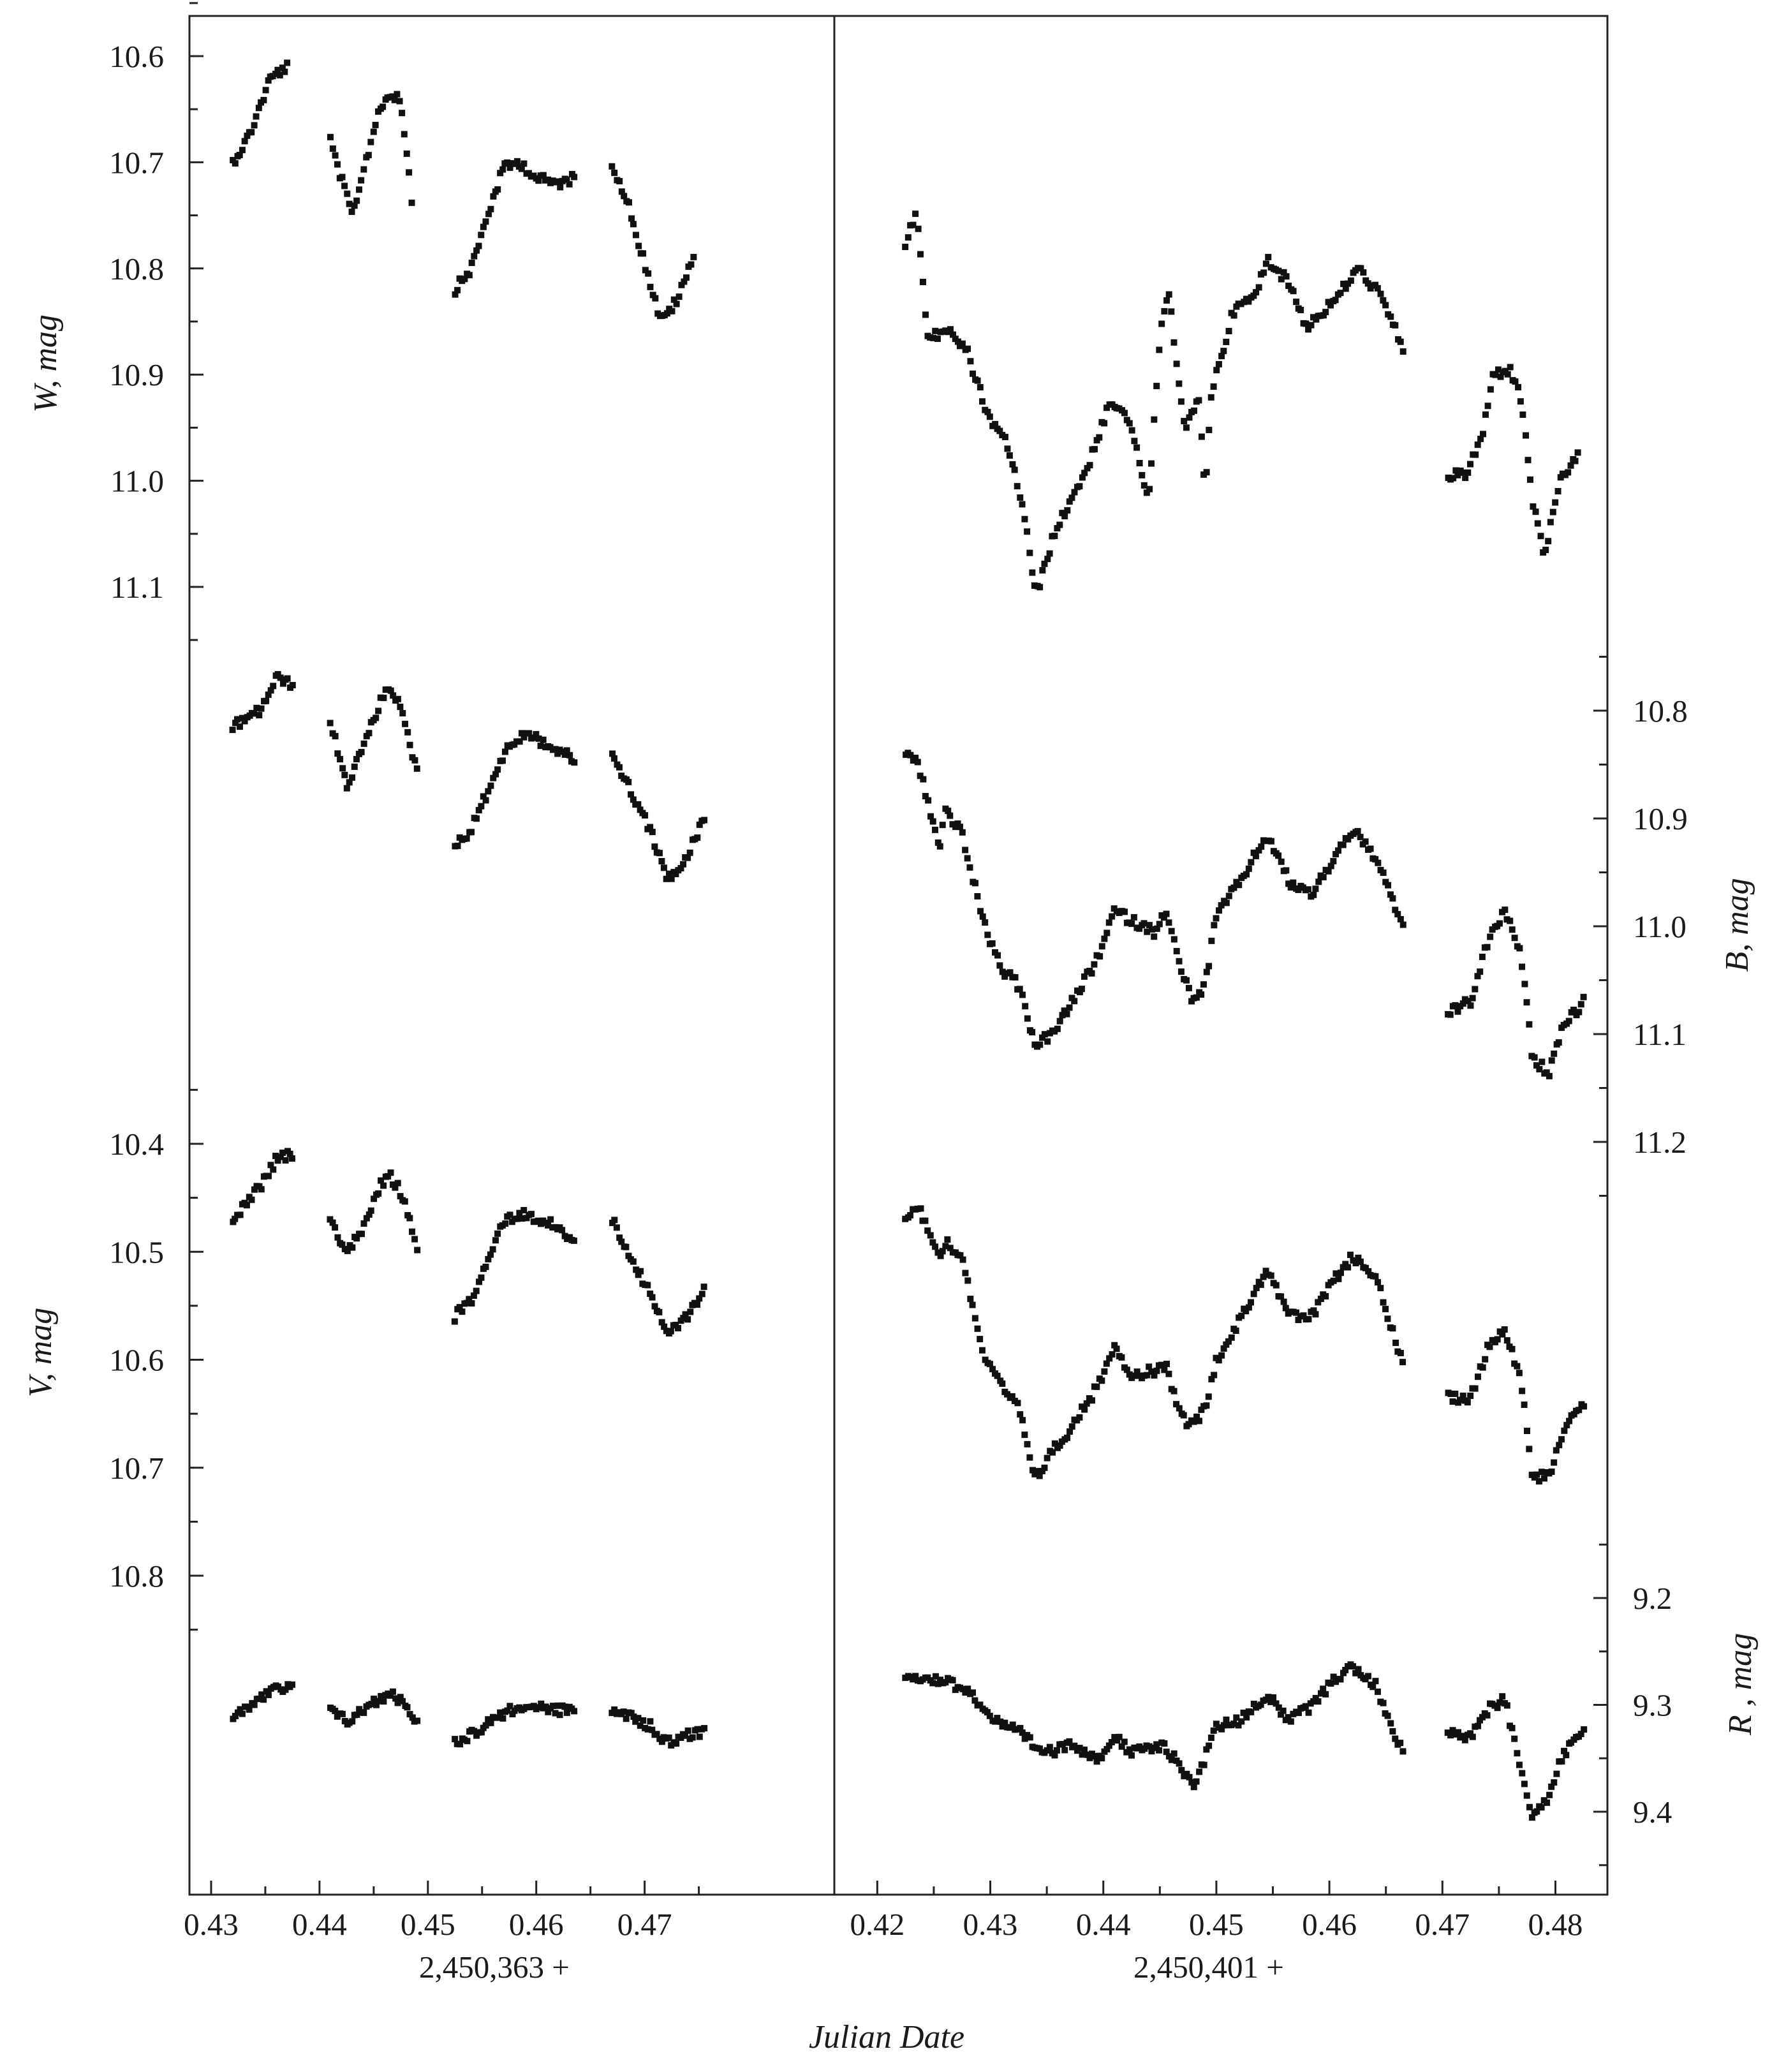  What do you see at coordinates (40, 1353) in the screenshot?
I see `v-band-axis-label: V, mag` at bounding box center [40, 1353].